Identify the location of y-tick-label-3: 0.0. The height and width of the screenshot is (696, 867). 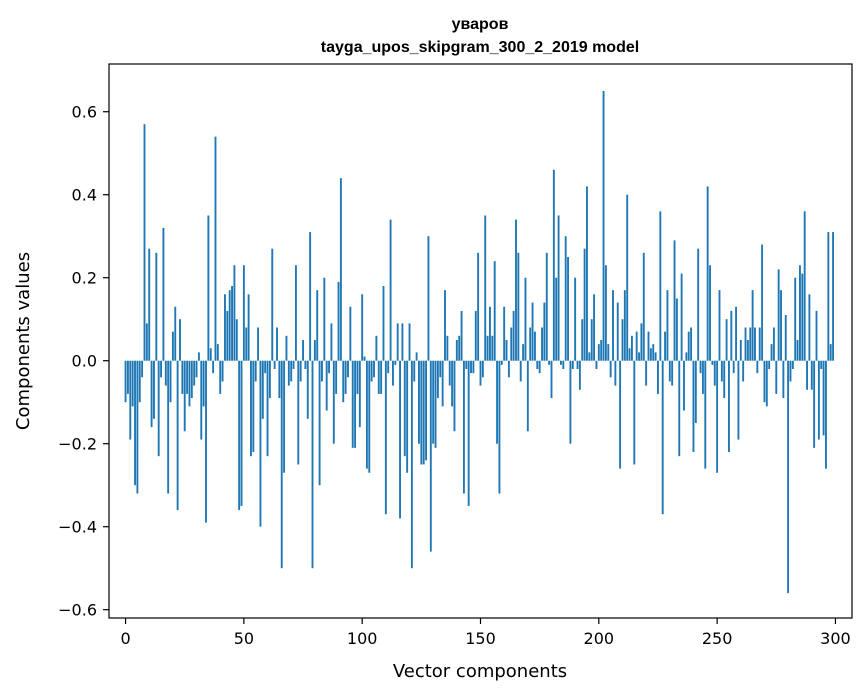
(84, 361).